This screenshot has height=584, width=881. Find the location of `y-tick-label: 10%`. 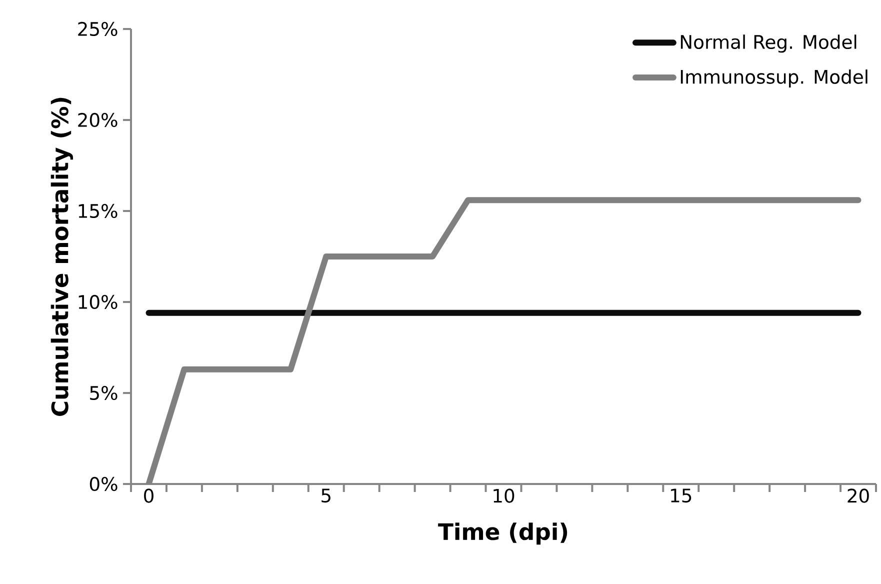

y-tick-label: 10% is located at coordinates (98, 302).